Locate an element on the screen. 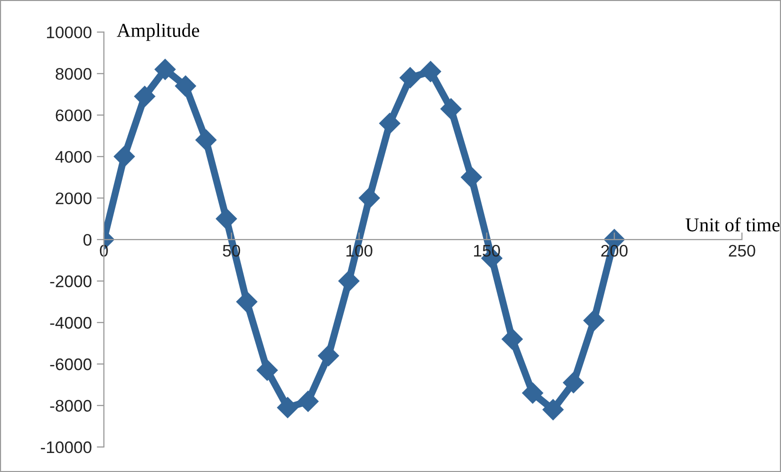 This screenshot has height=472, width=781. y-tick-label: -6000 is located at coordinates (71, 364).